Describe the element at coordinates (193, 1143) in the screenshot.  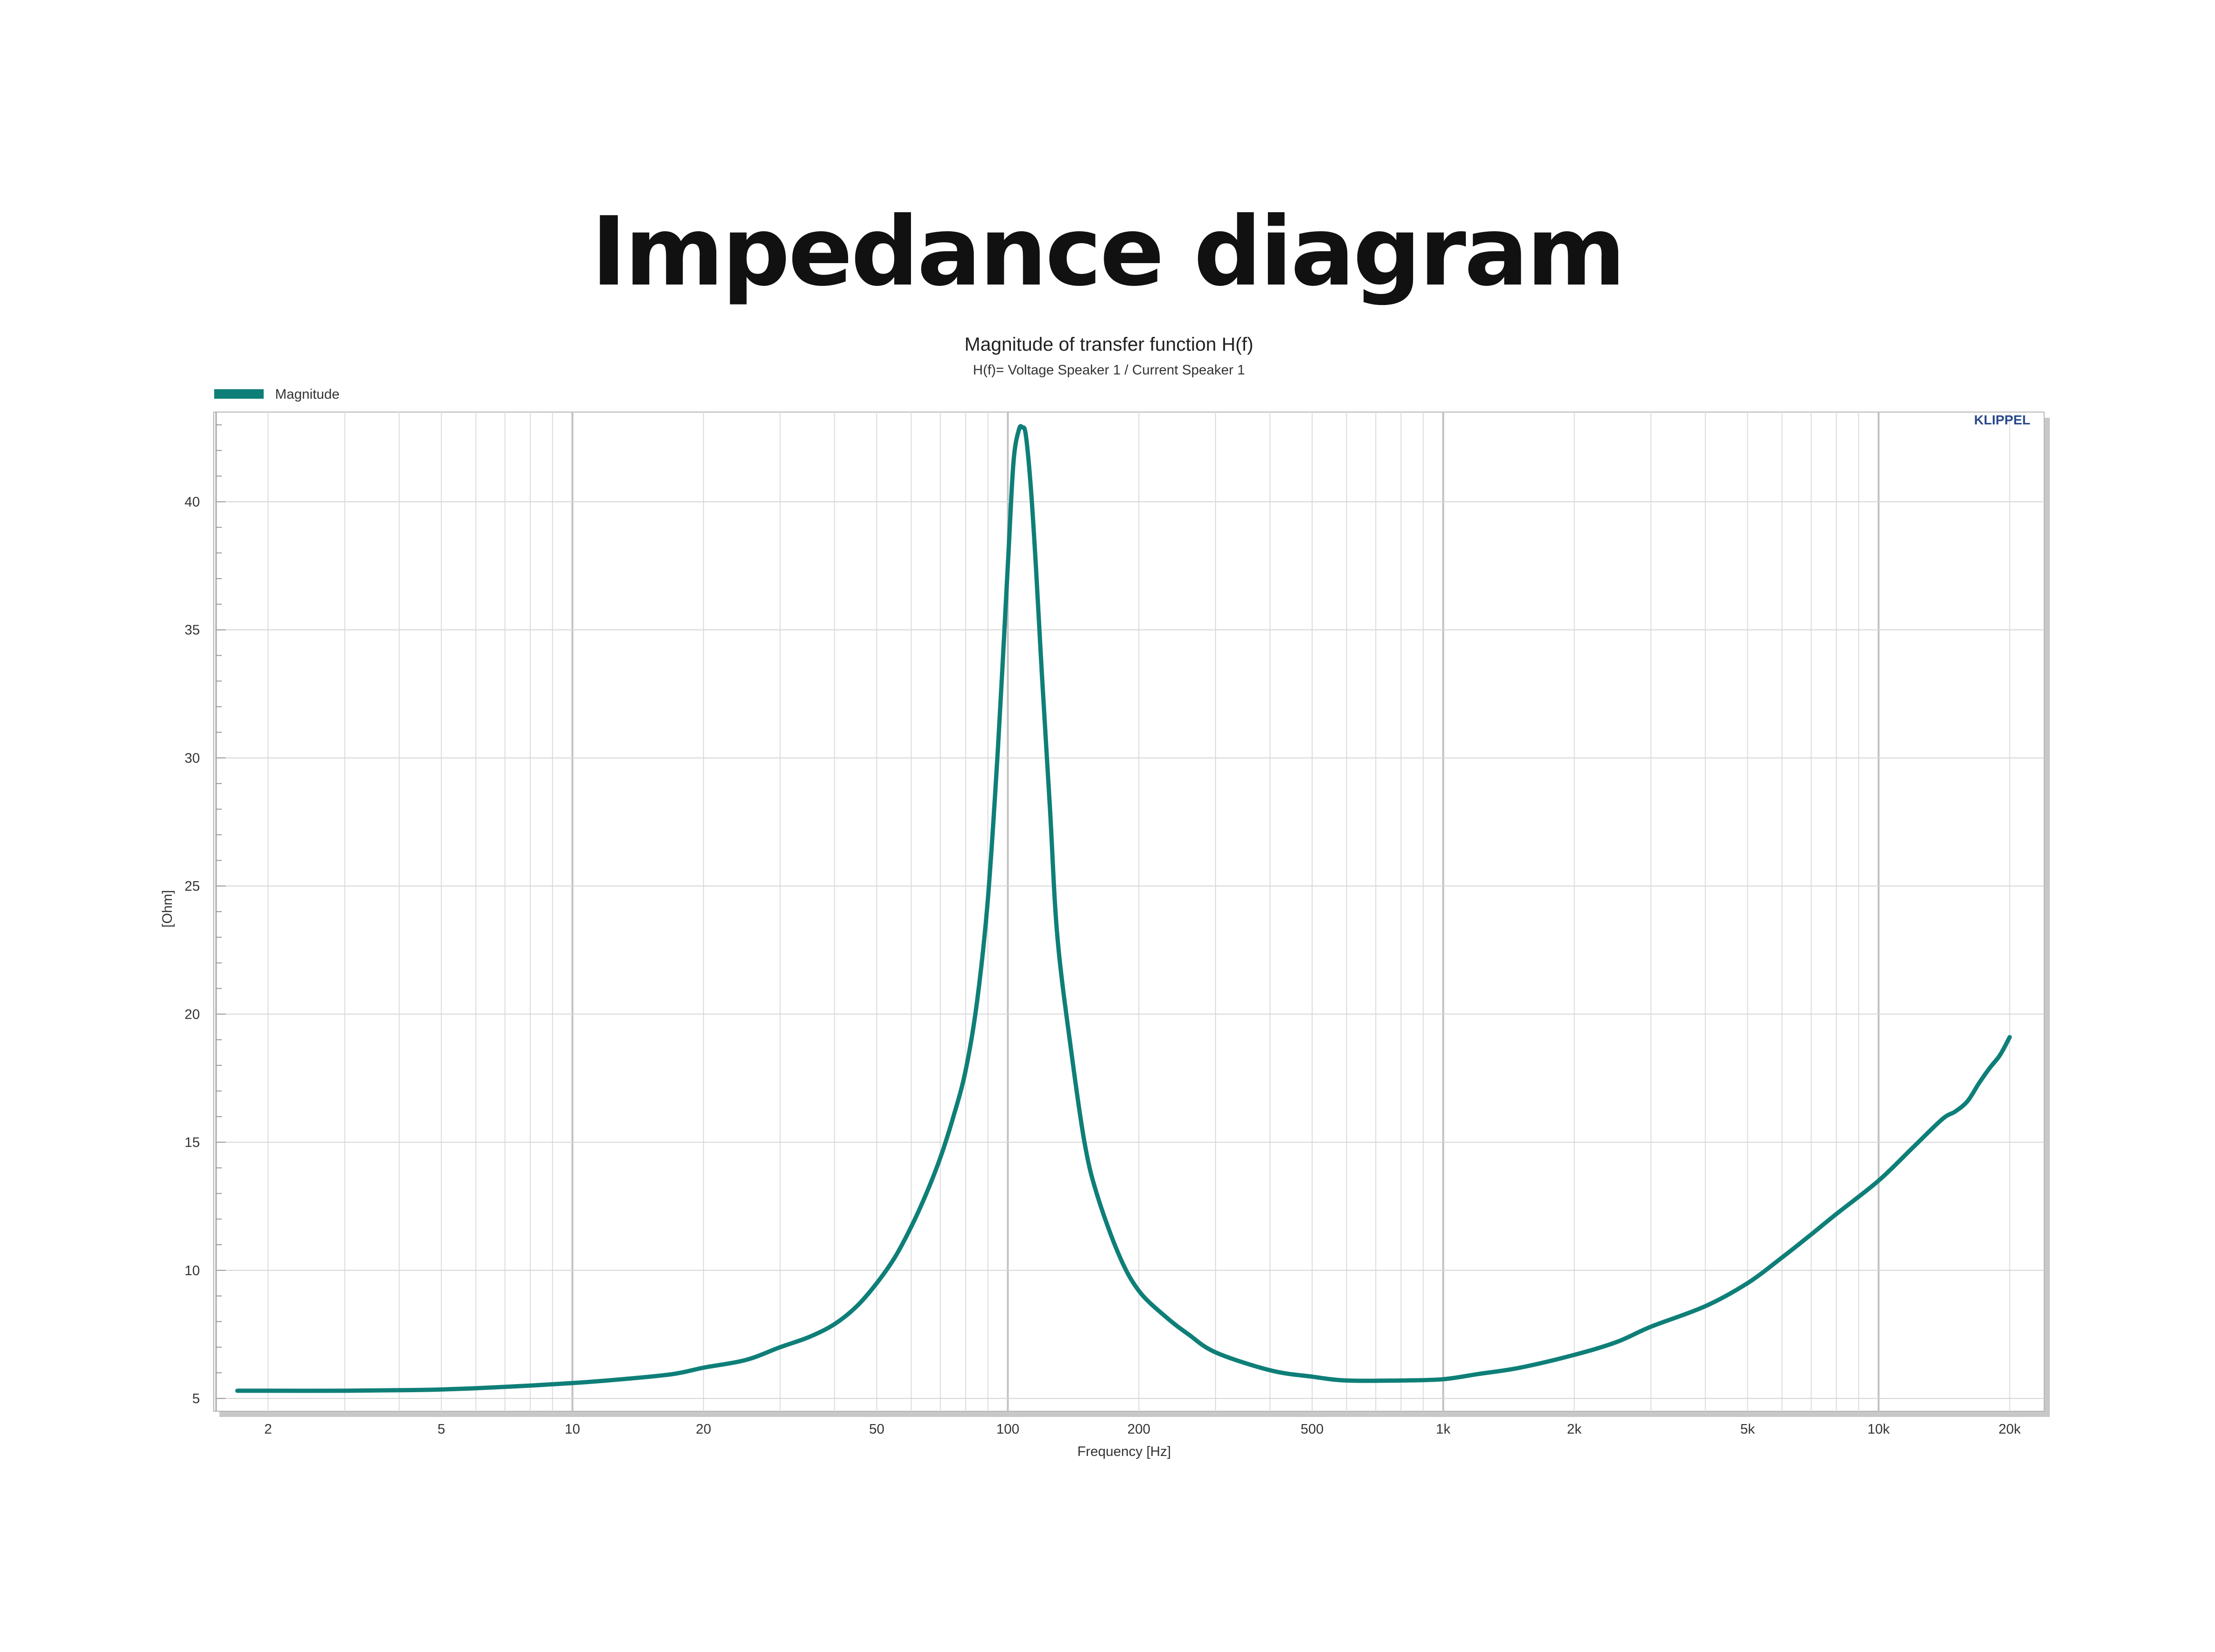
I see `y-tick-label: 15` at that location.